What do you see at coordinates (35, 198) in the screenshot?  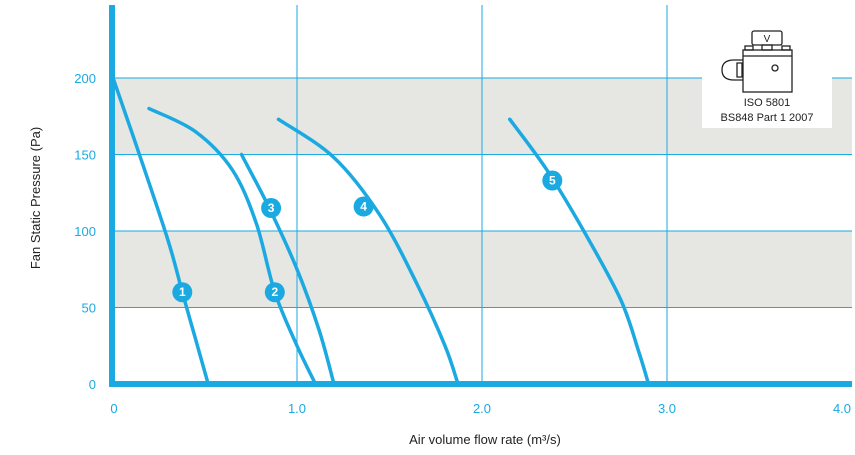 I see `y-axis-title: Fan Static Pressure (Pa)` at bounding box center [35, 198].